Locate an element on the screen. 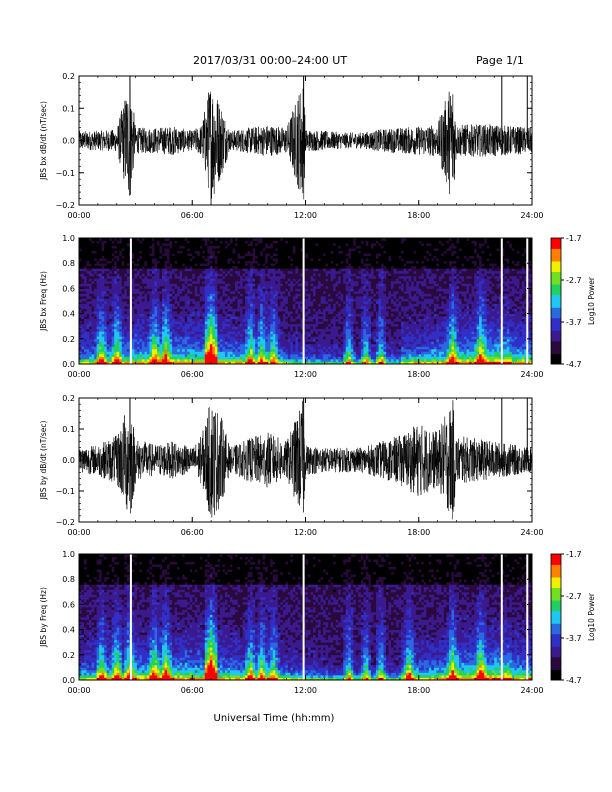 The height and width of the screenshot is (792, 612). y-axis-label: JBS by Freq (Hz) is located at coordinates (43, 617).